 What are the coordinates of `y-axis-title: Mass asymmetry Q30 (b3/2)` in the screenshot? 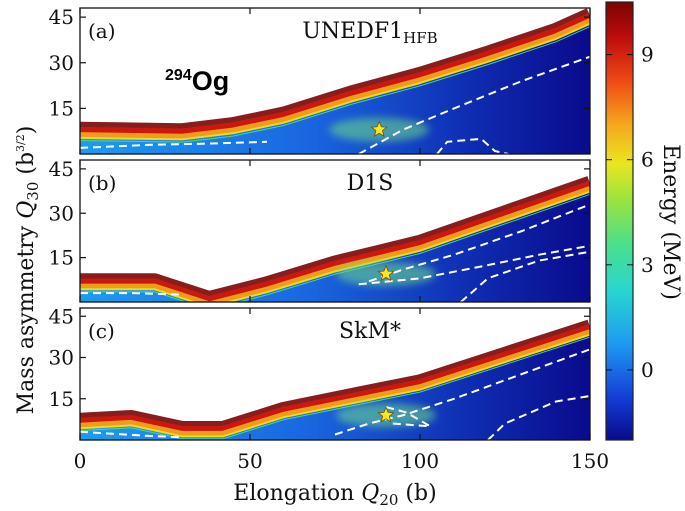 It's located at (28, 270).